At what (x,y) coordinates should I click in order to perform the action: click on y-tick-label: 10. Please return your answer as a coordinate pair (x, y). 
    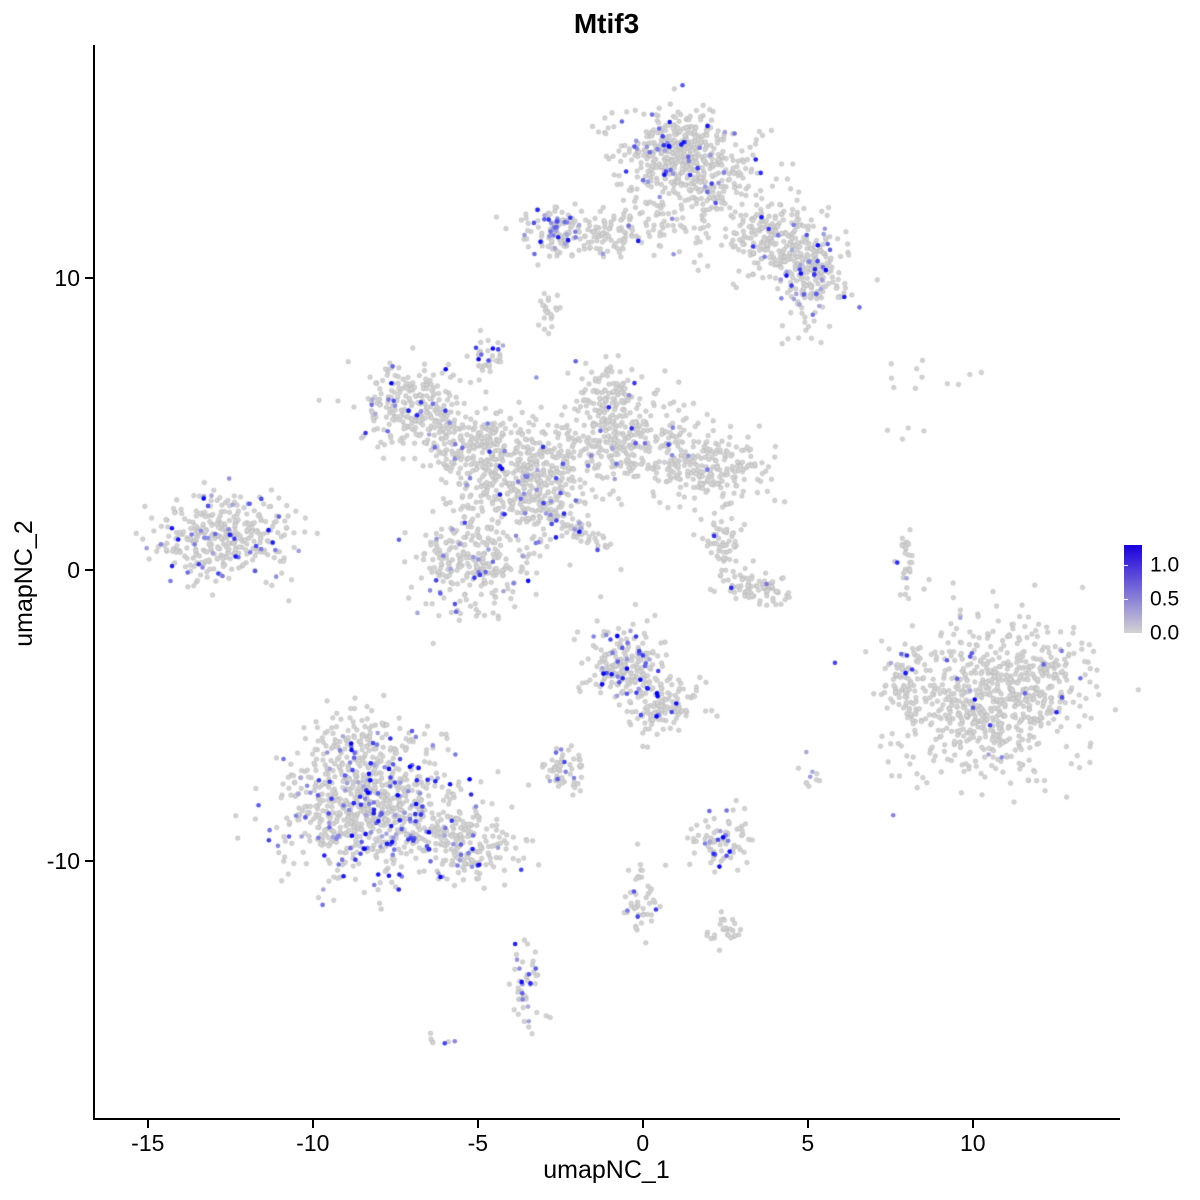
    Looking at the image, I should click on (67, 278).